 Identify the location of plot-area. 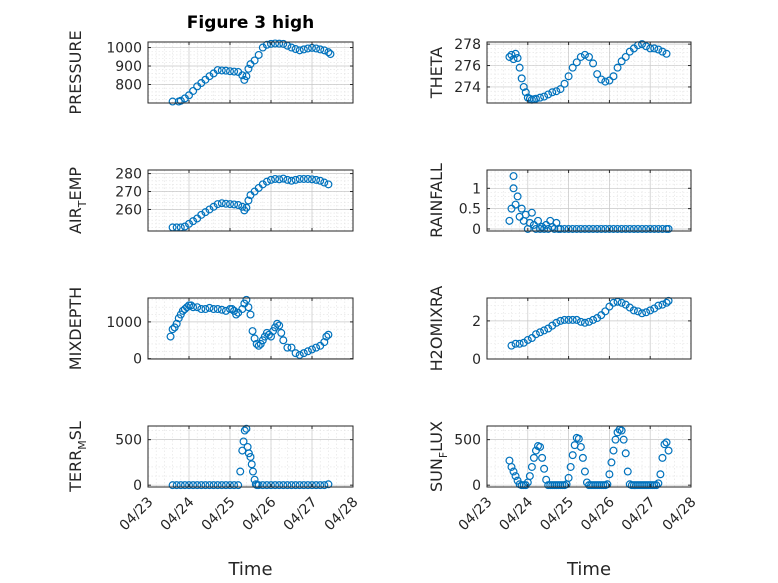
(589, 456).